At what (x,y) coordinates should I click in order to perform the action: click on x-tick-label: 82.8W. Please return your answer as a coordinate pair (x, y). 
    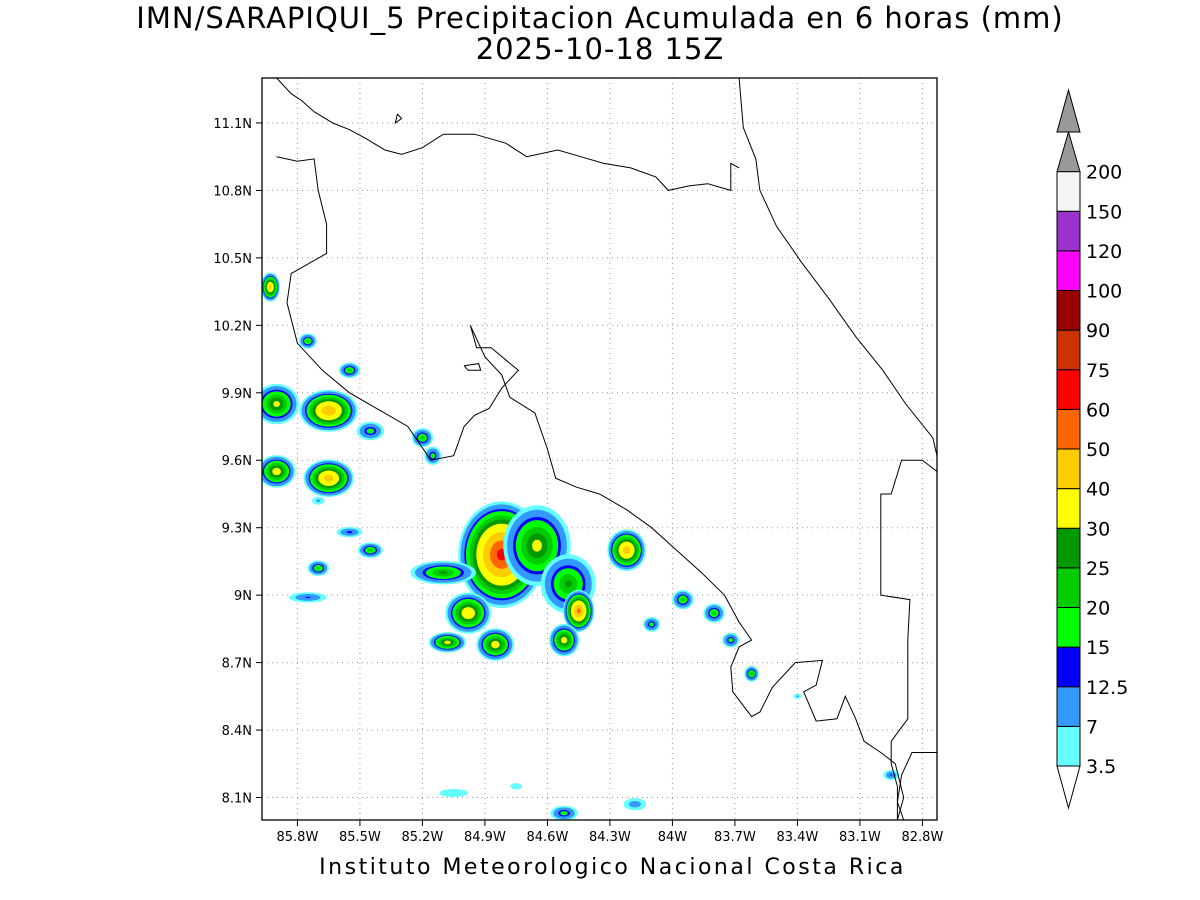
    Looking at the image, I should click on (923, 837).